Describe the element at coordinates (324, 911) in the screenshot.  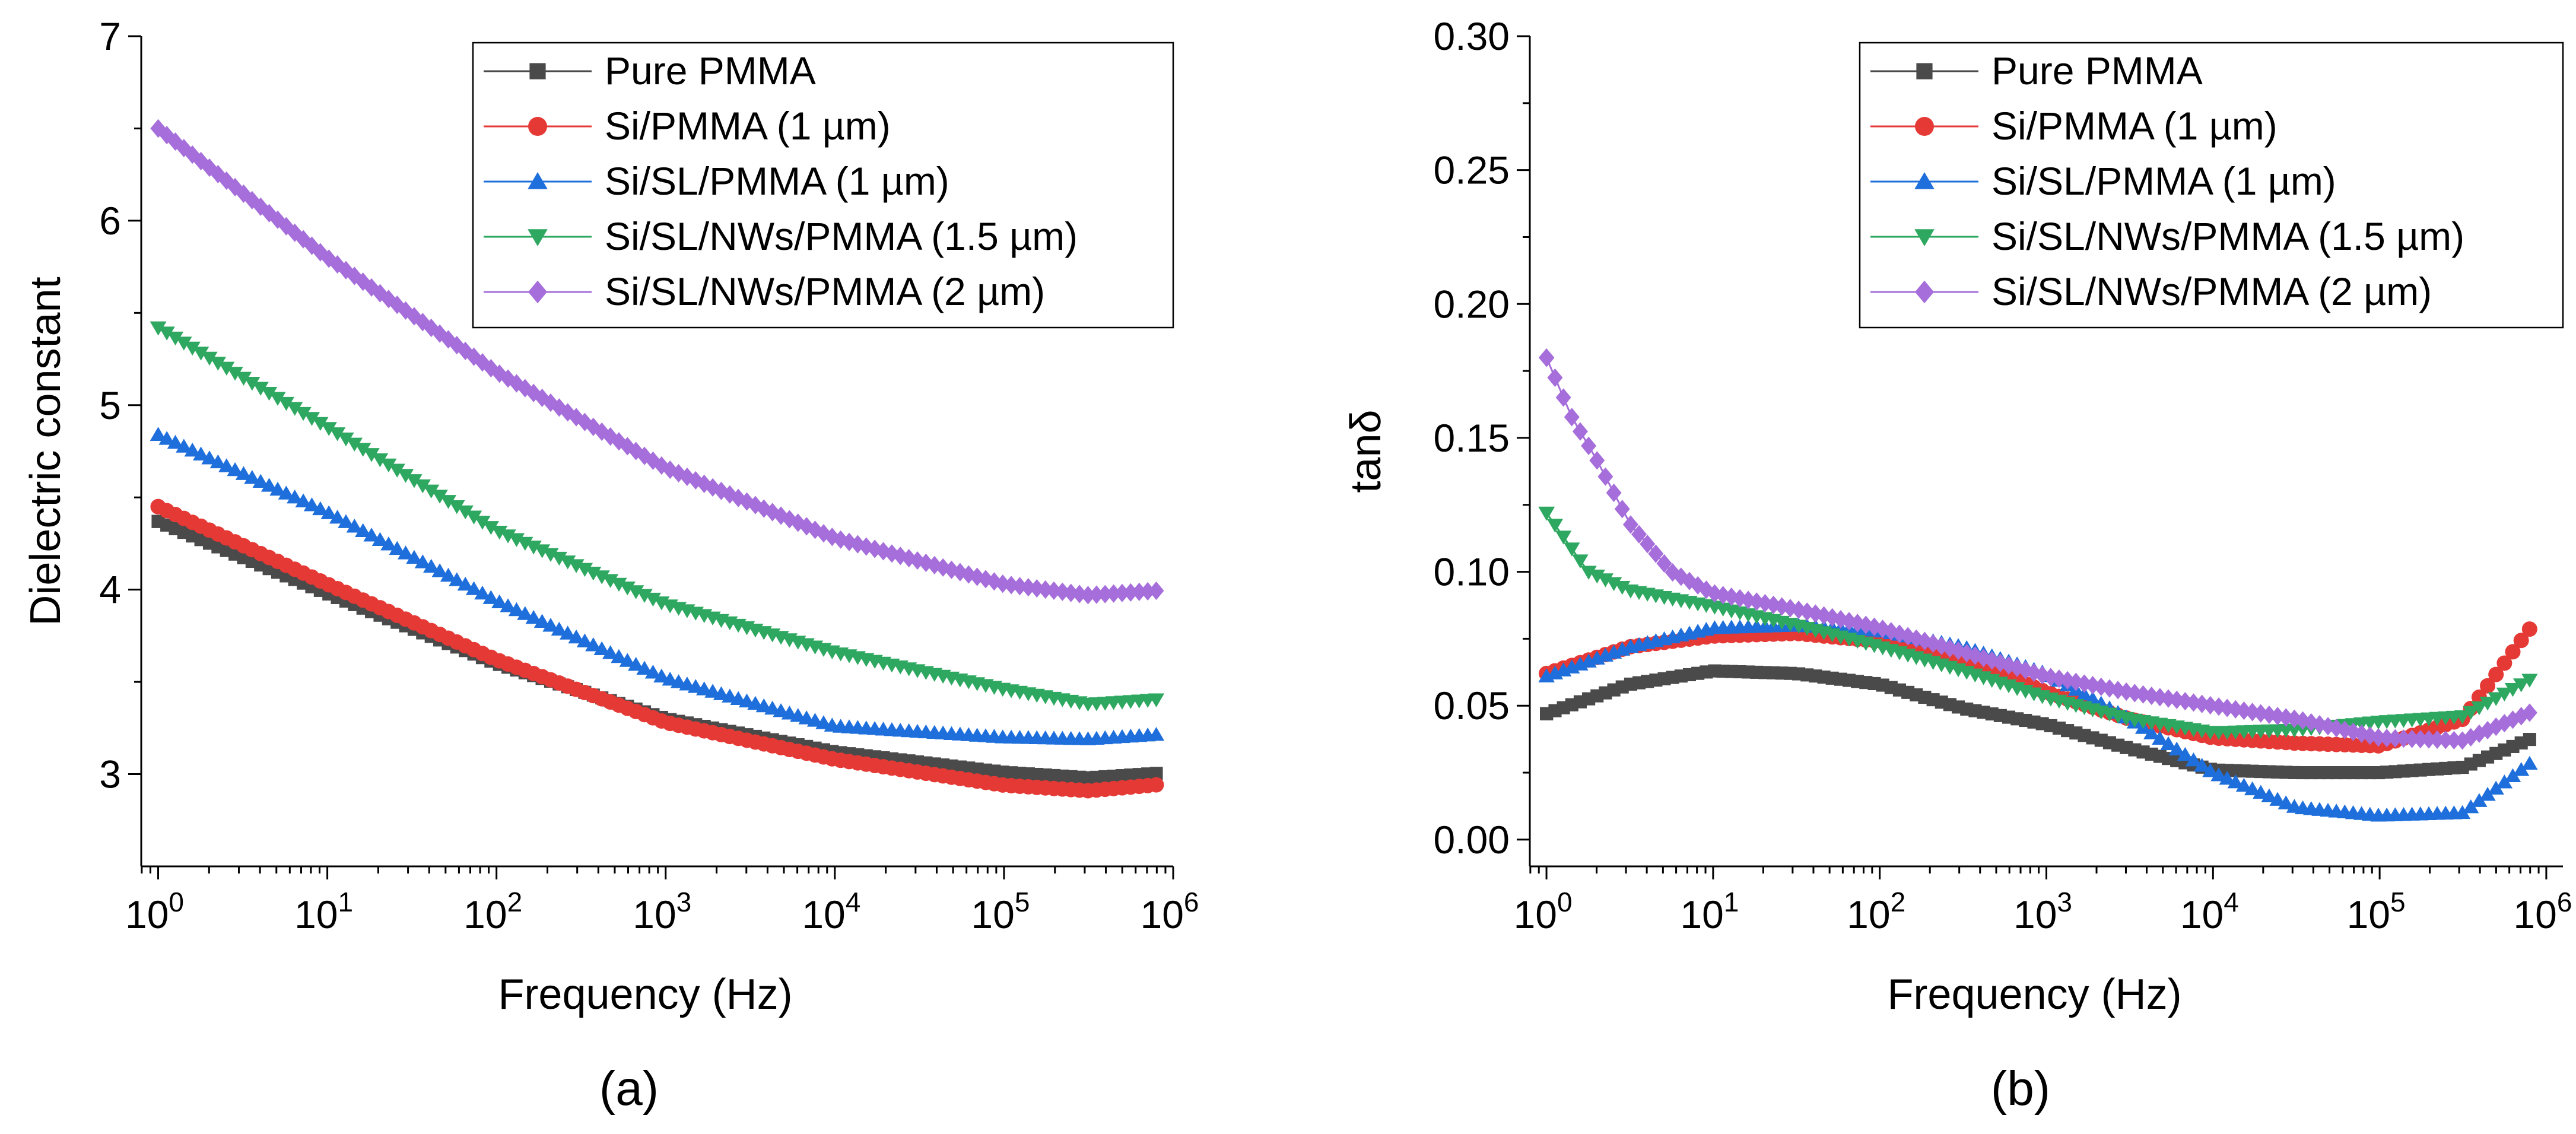
I see `x-tick-label: 10¹` at that location.